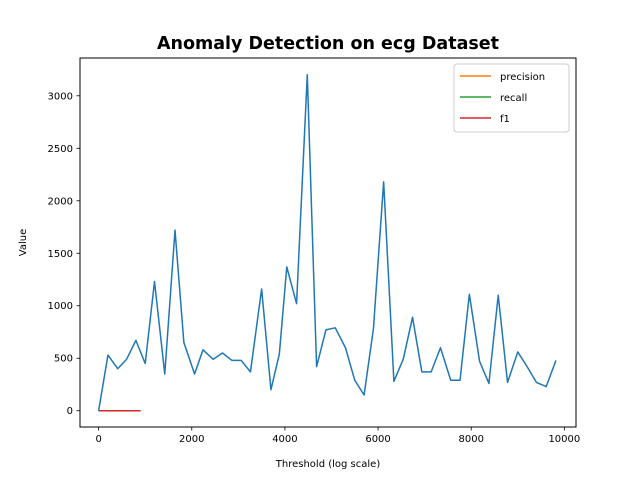 This screenshot has height=480, width=640. Describe the element at coordinates (98, 439) in the screenshot. I see `x-tick-label: 0` at that location.